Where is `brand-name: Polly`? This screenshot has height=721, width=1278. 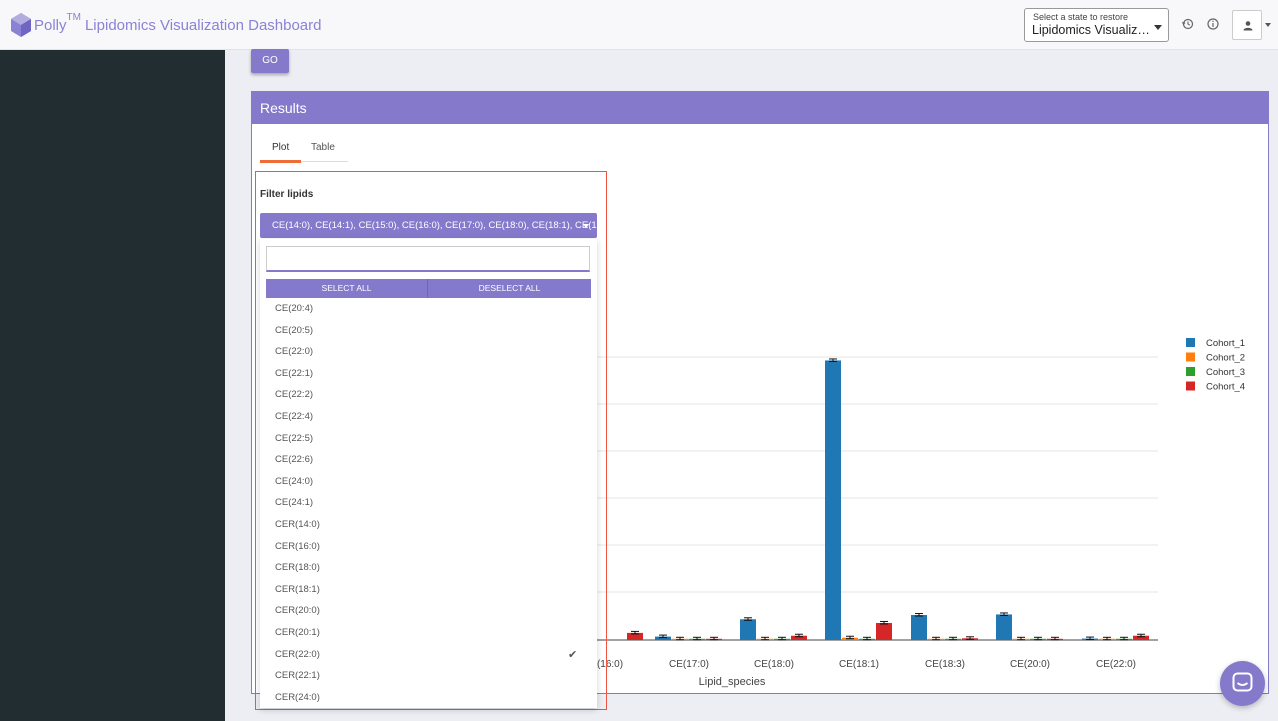
brand-name: Polly is located at coordinates (50, 25).